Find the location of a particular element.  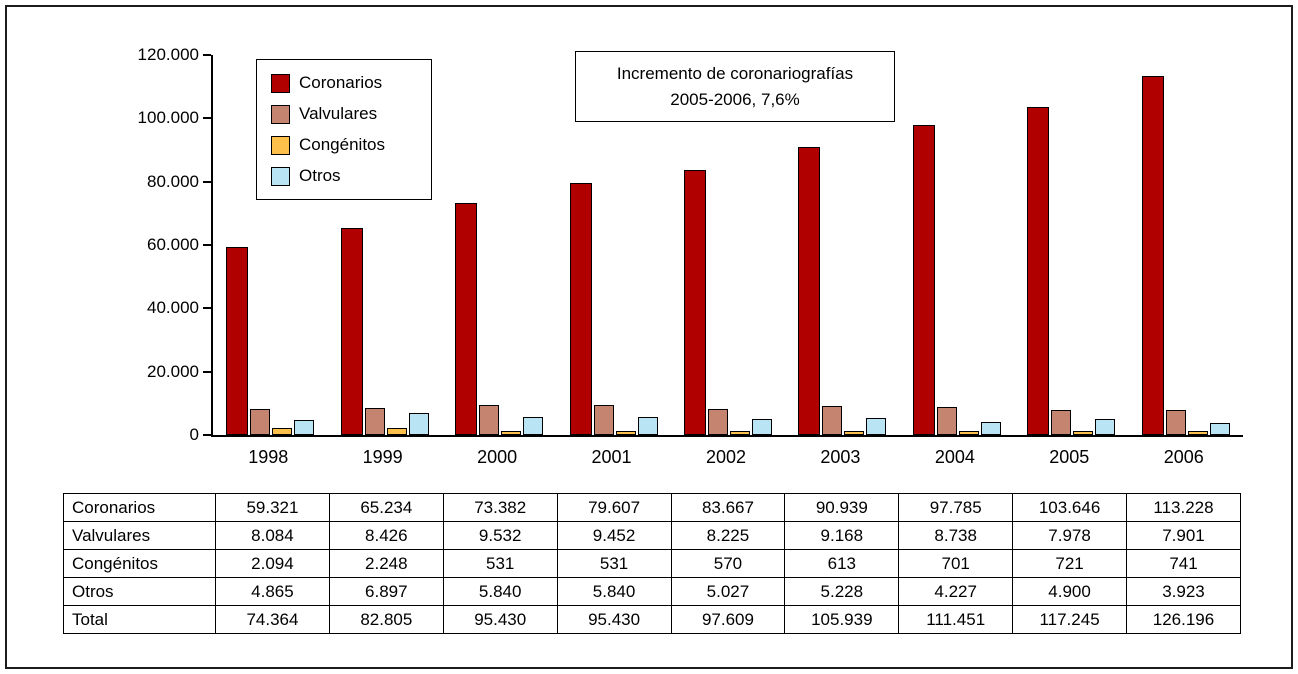

legend-item-congénitos: Congénitos is located at coordinates (344, 145).